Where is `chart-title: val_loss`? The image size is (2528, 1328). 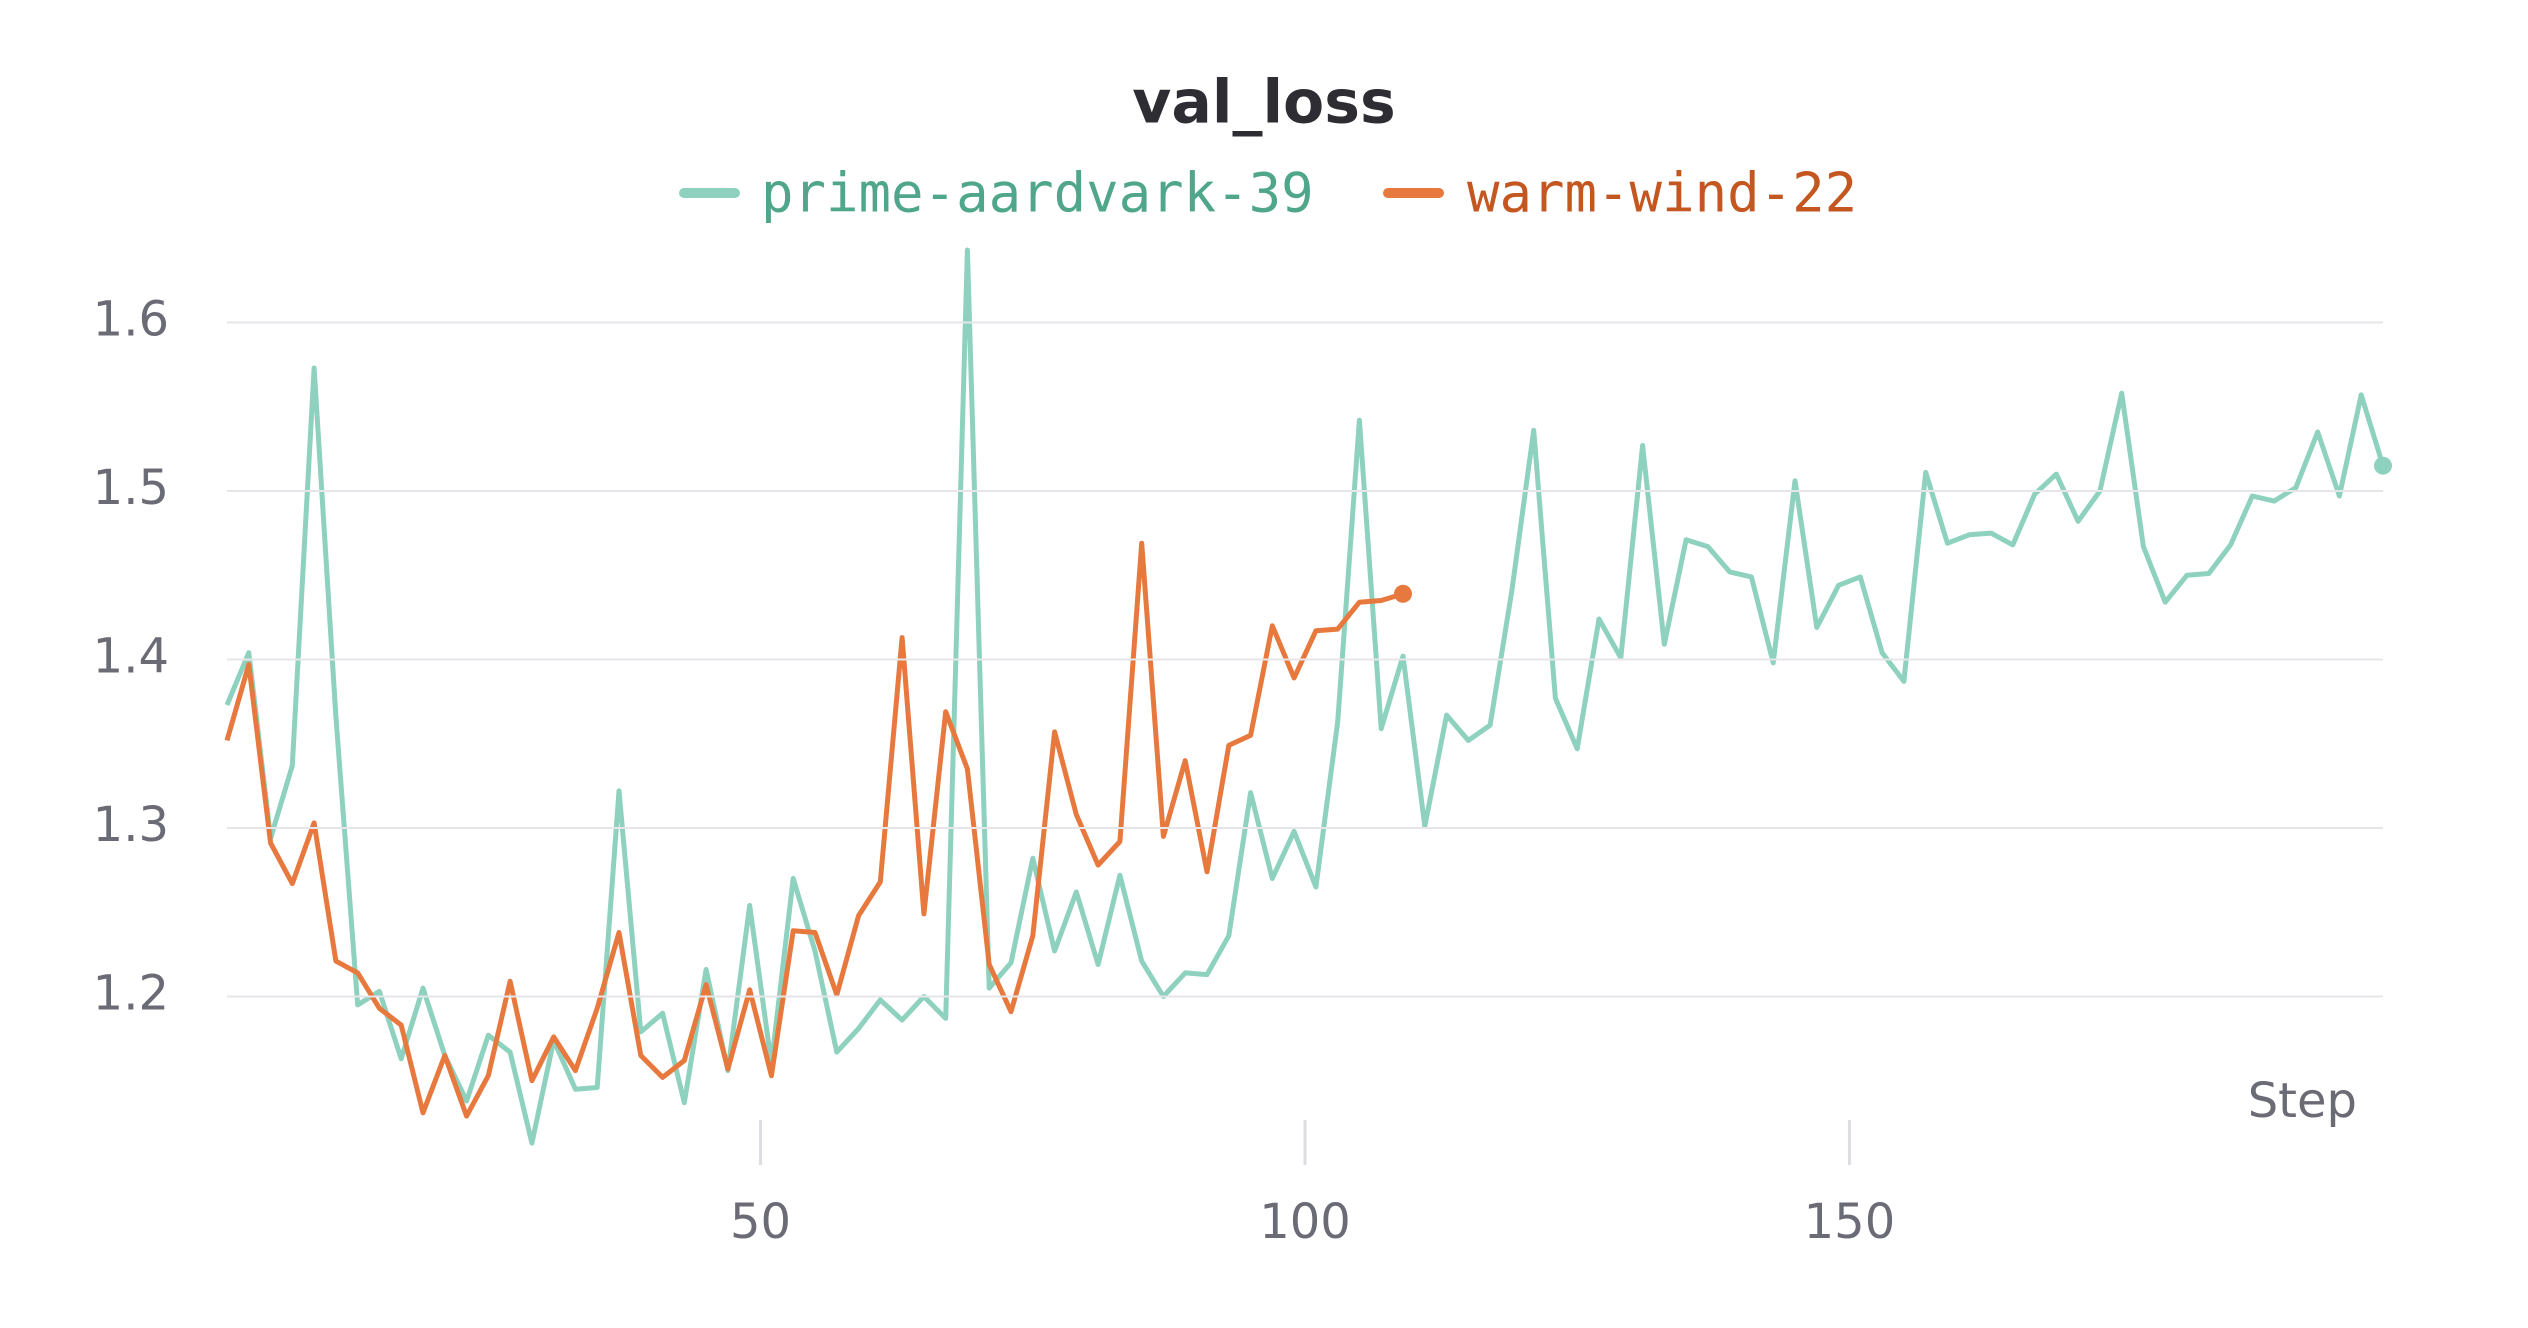
chart-title: val_loss is located at coordinates (1263, 103).